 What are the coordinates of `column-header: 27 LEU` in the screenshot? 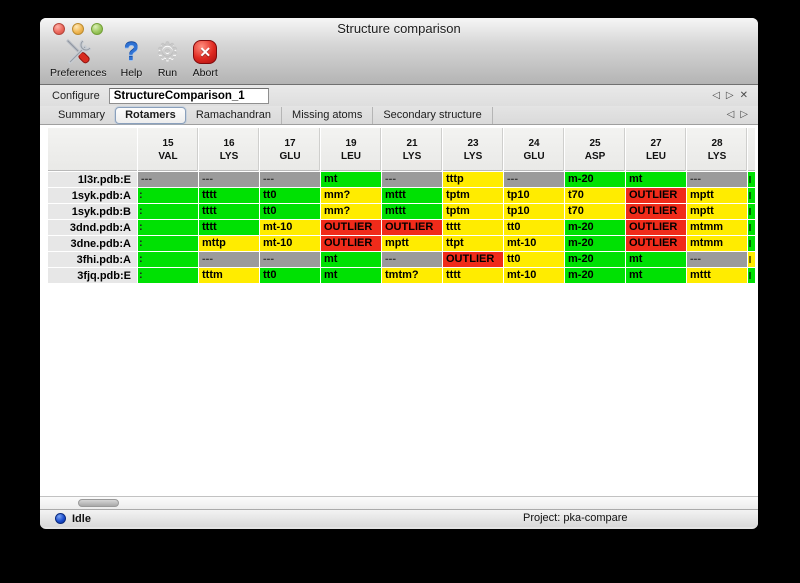 It's located at (656, 149).